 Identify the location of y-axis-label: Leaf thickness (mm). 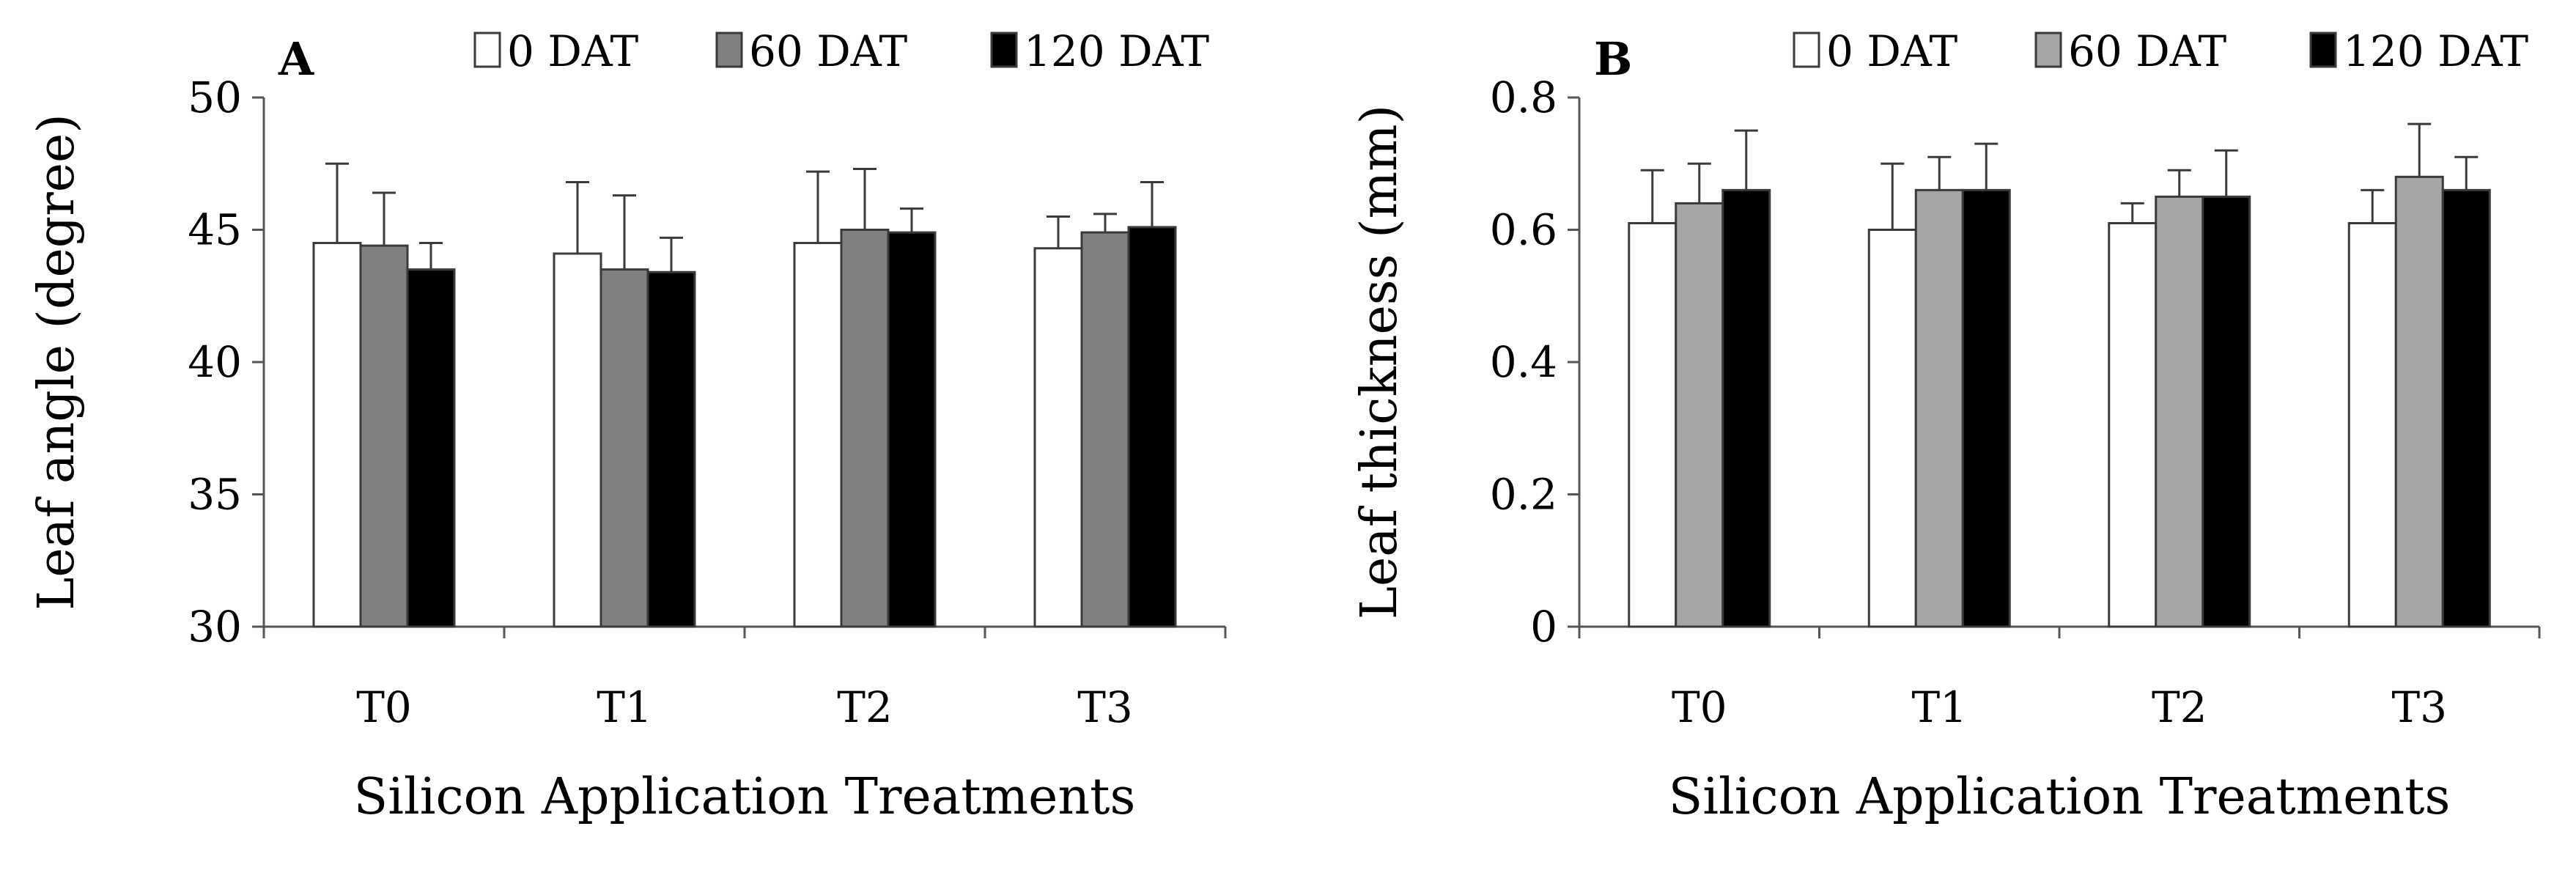
(1380, 362).